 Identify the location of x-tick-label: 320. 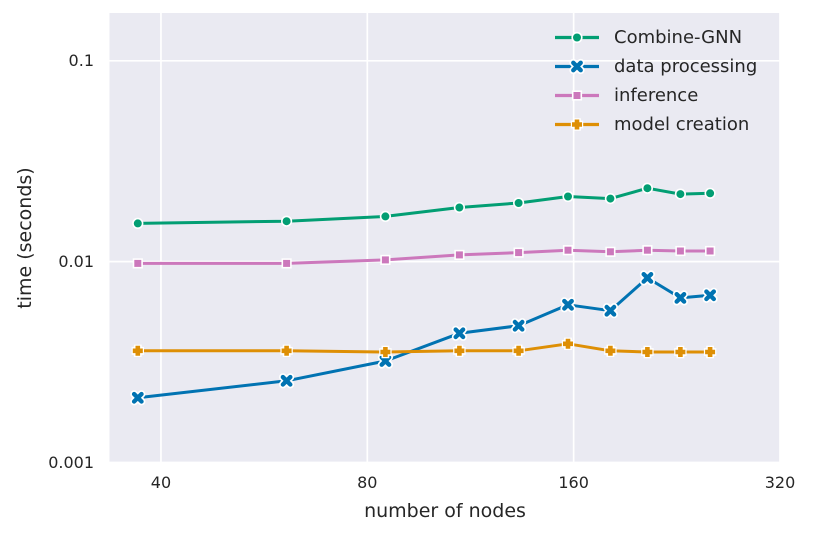
(780, 482).